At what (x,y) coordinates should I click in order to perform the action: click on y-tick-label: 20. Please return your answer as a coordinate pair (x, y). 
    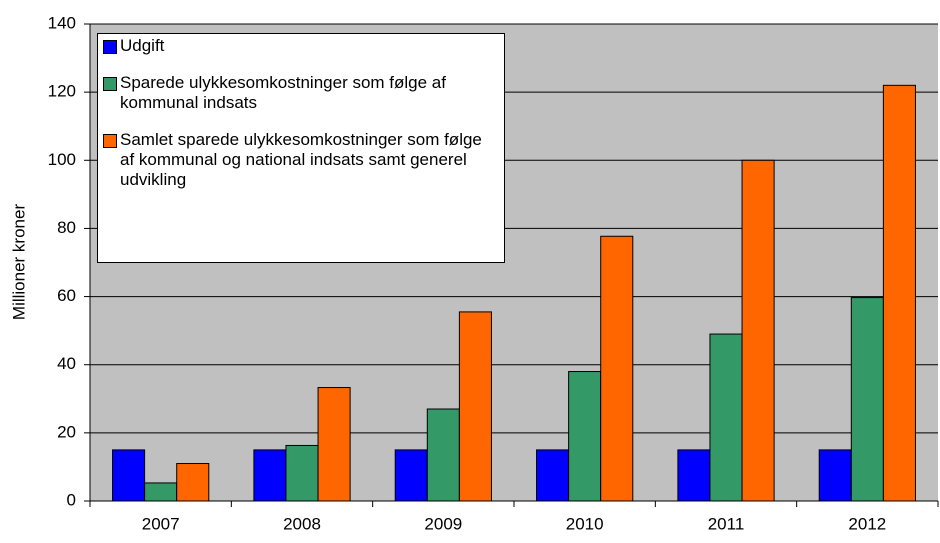
    Looking at the image, I should click on (66, 431).